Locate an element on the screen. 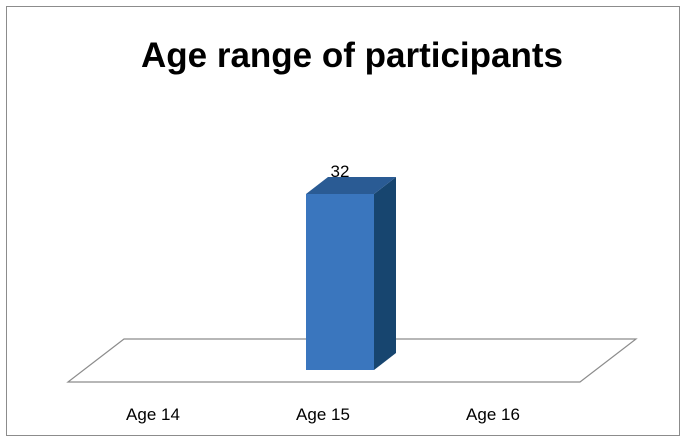  chart-title: Age range of participants is located at coordinates (352, 55).